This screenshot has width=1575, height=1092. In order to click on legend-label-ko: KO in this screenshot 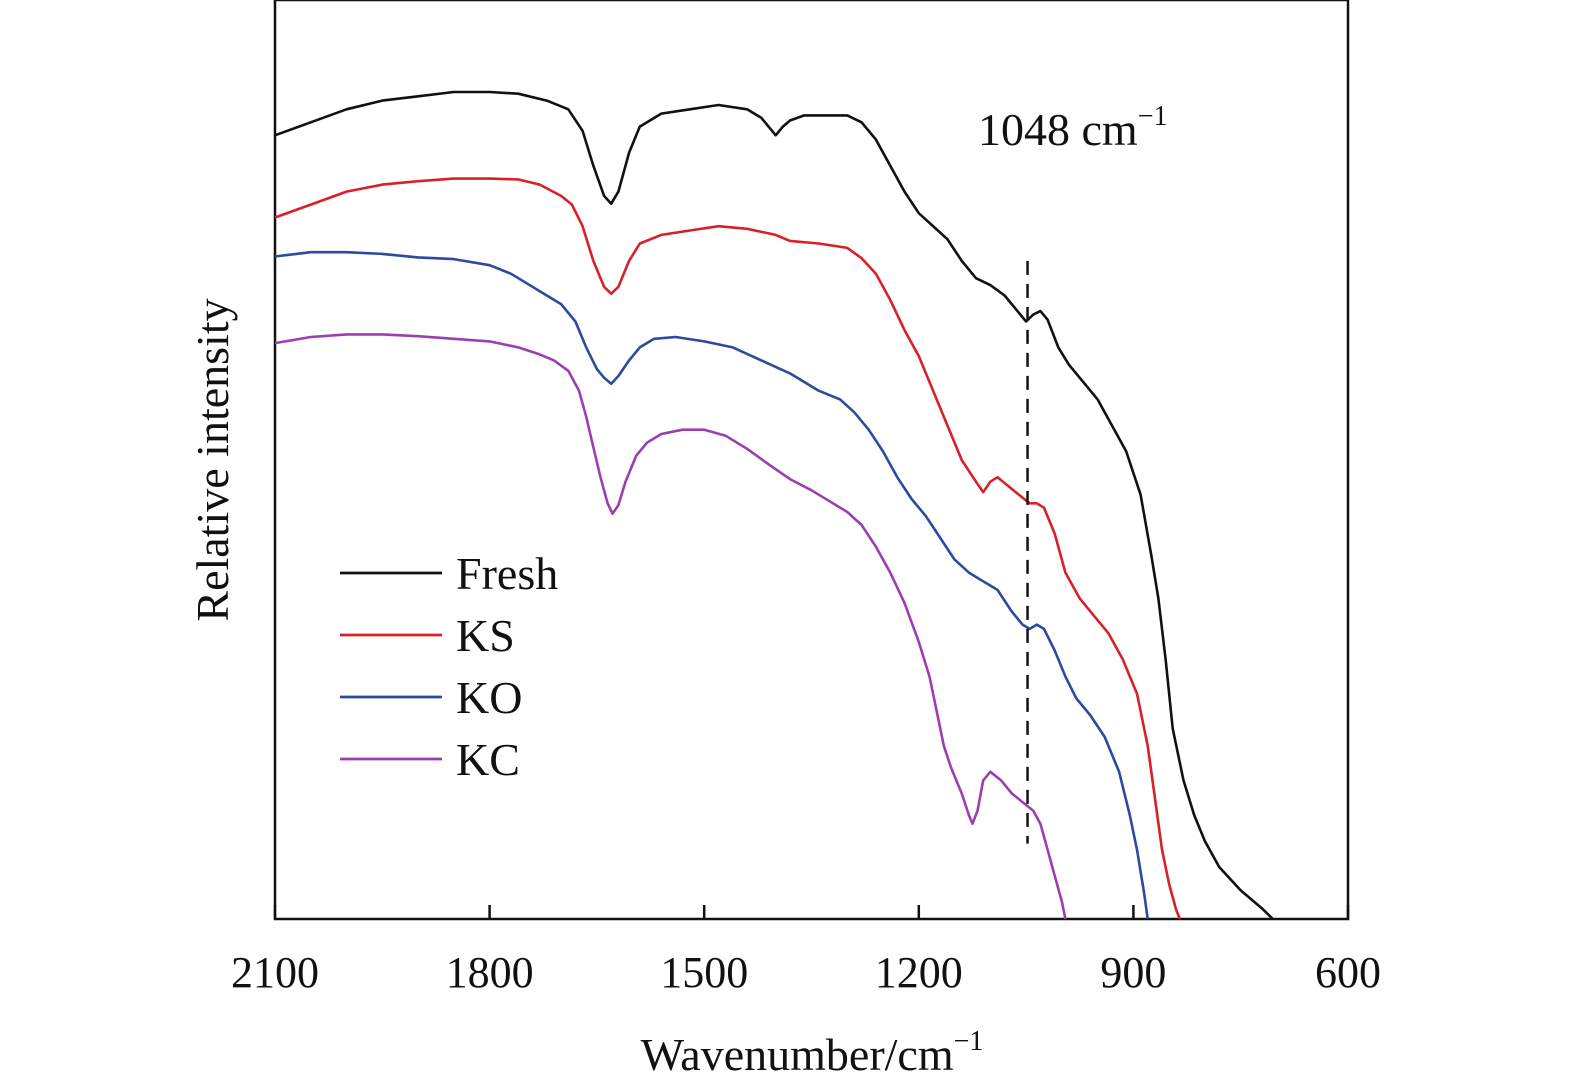, I will do `click(489, 697)`.